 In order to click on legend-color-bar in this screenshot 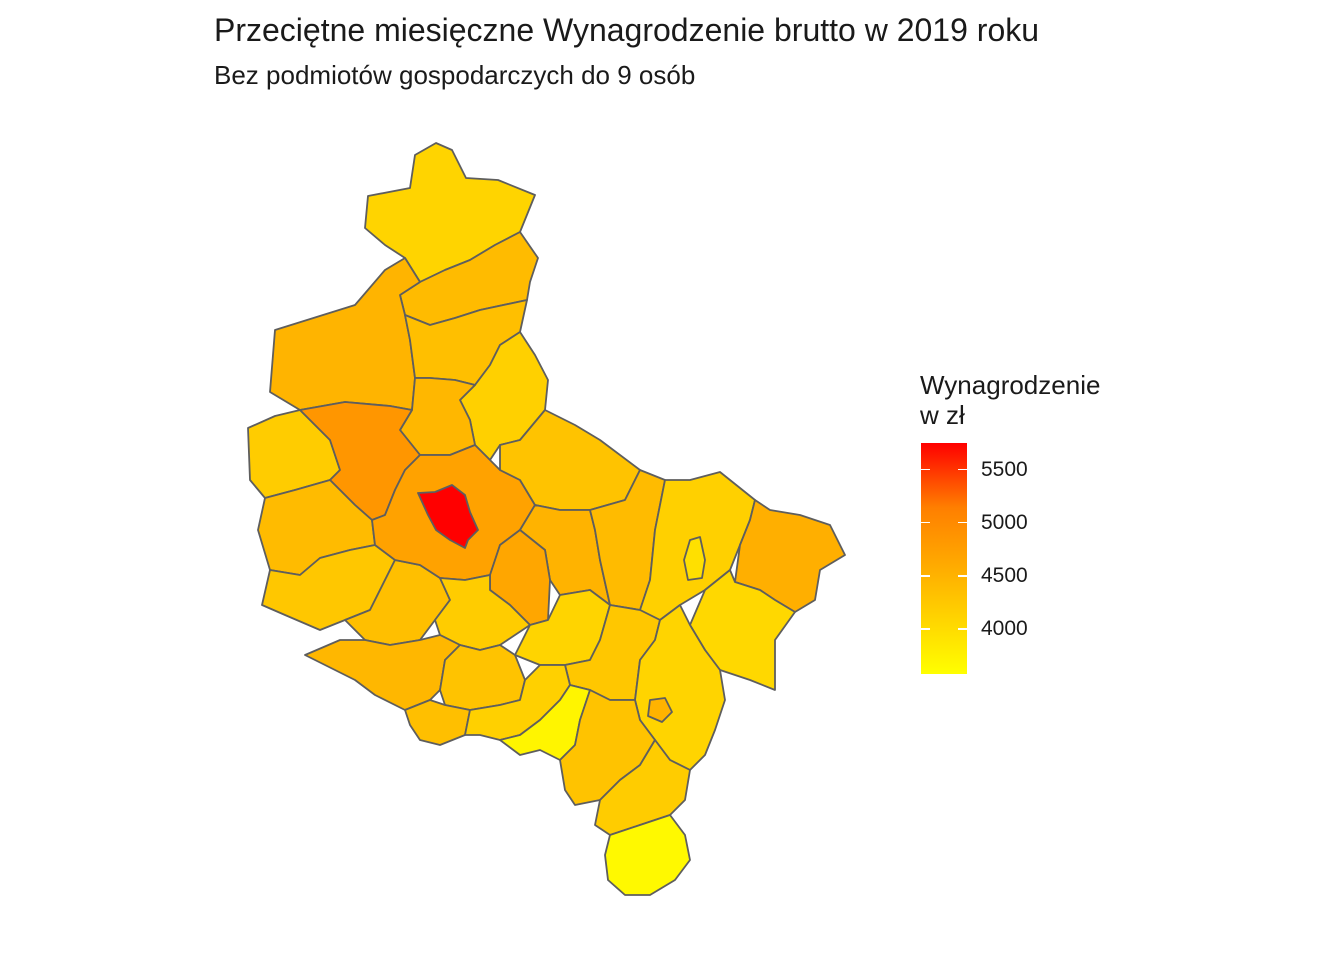, I will do `click(944, 558)`.